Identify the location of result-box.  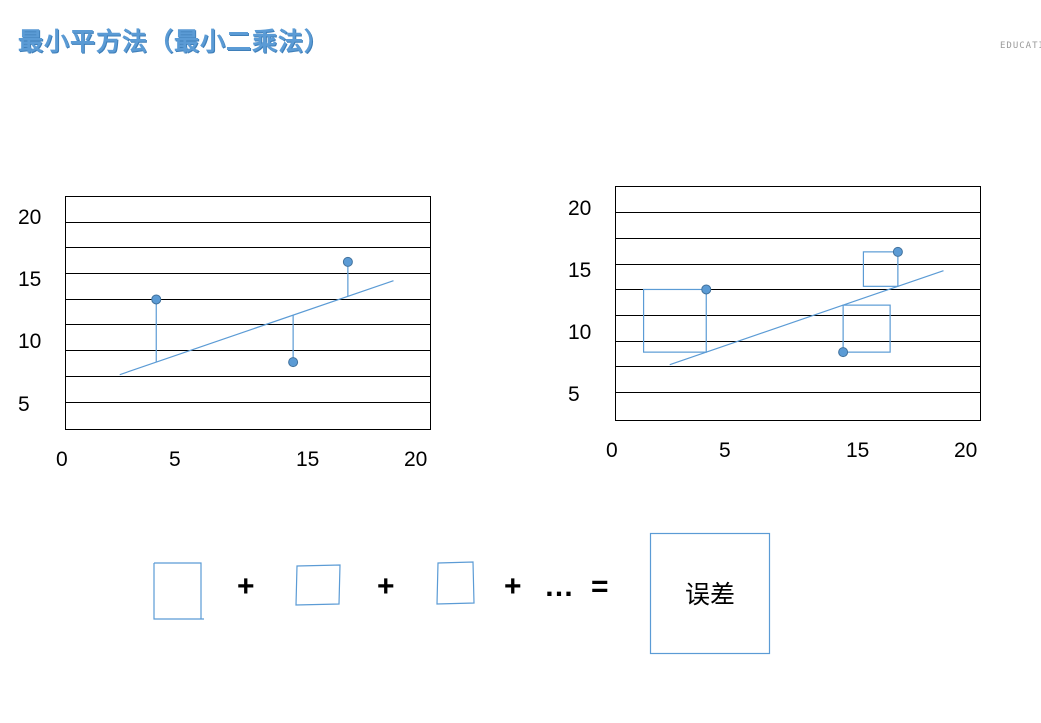
(710, 593).